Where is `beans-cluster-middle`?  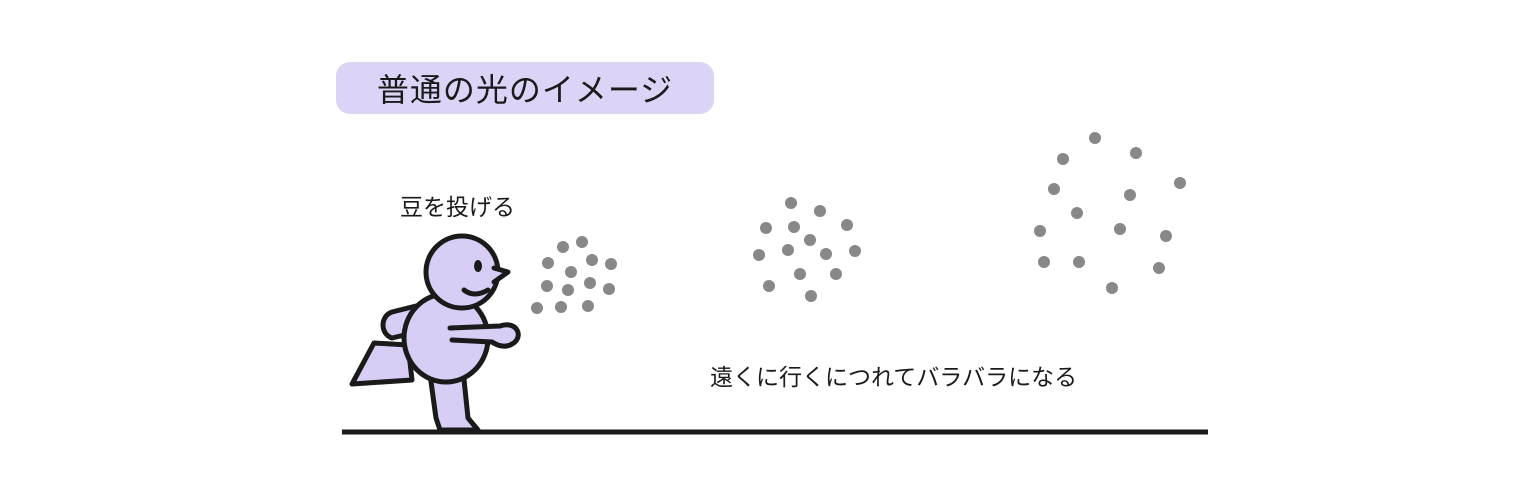 beans-cluster-middle is located at coordinates (807, 249).